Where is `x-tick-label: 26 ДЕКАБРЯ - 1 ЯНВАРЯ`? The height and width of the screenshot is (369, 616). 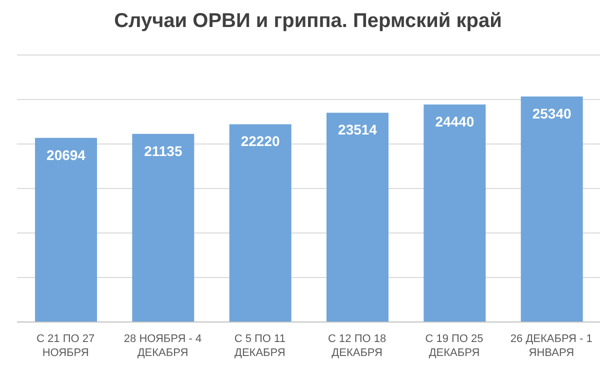 x-tick-label: 26 ДЕКАБРЯ - 1 ЯНВАРЯ is located at coordinates (551, 346).